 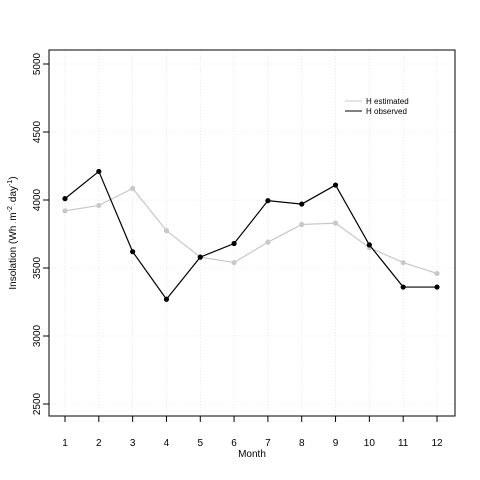 I want to click on y-tick-label: 4000, so click(x=37, y=199).